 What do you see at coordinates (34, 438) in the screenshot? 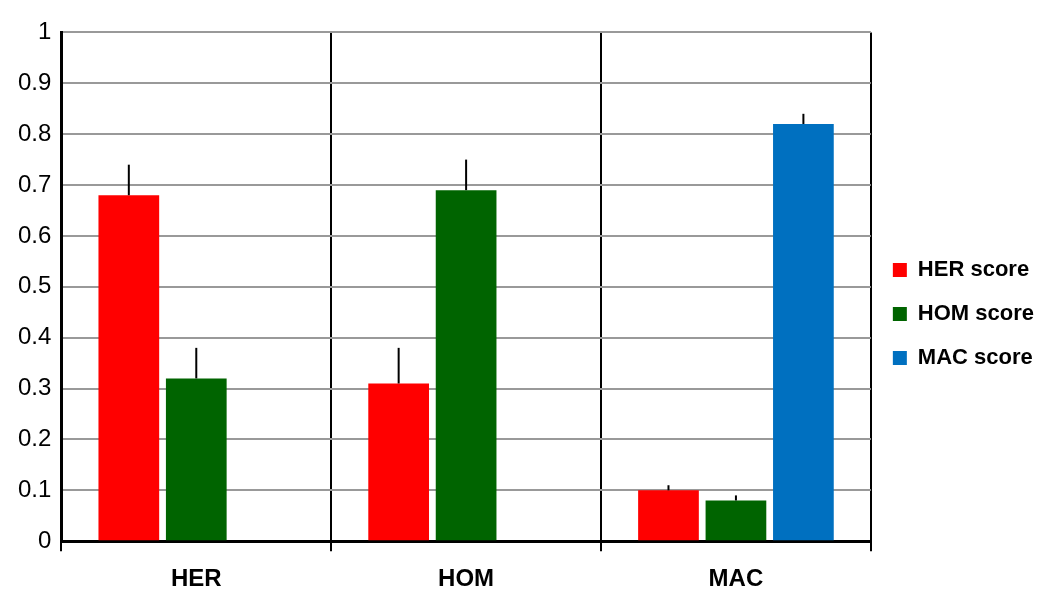
I see `y-tick-label: 0.2` at bounding box center [34, 438].